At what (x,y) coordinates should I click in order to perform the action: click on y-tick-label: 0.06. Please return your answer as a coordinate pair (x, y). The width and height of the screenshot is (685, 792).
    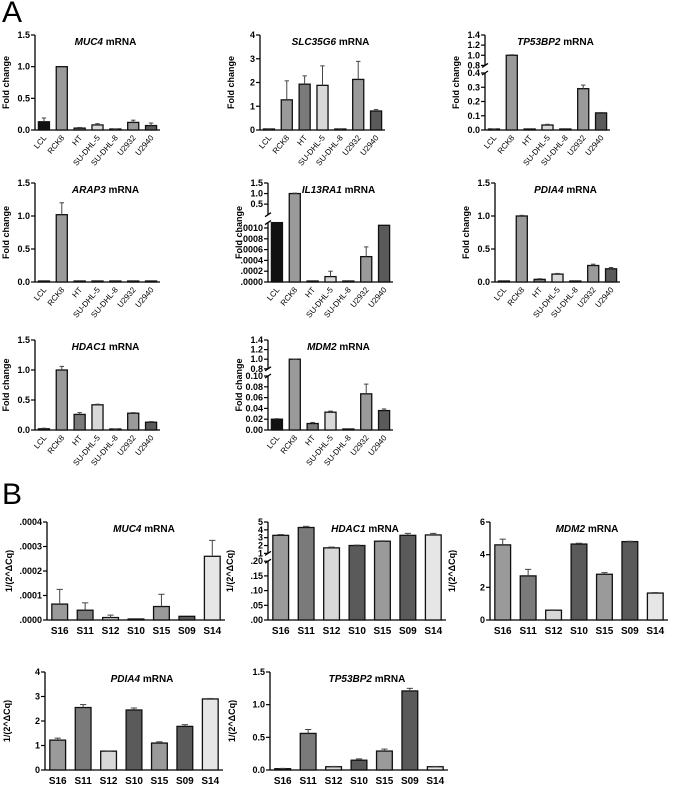
    Looking at the image, I should click on (254, 398).